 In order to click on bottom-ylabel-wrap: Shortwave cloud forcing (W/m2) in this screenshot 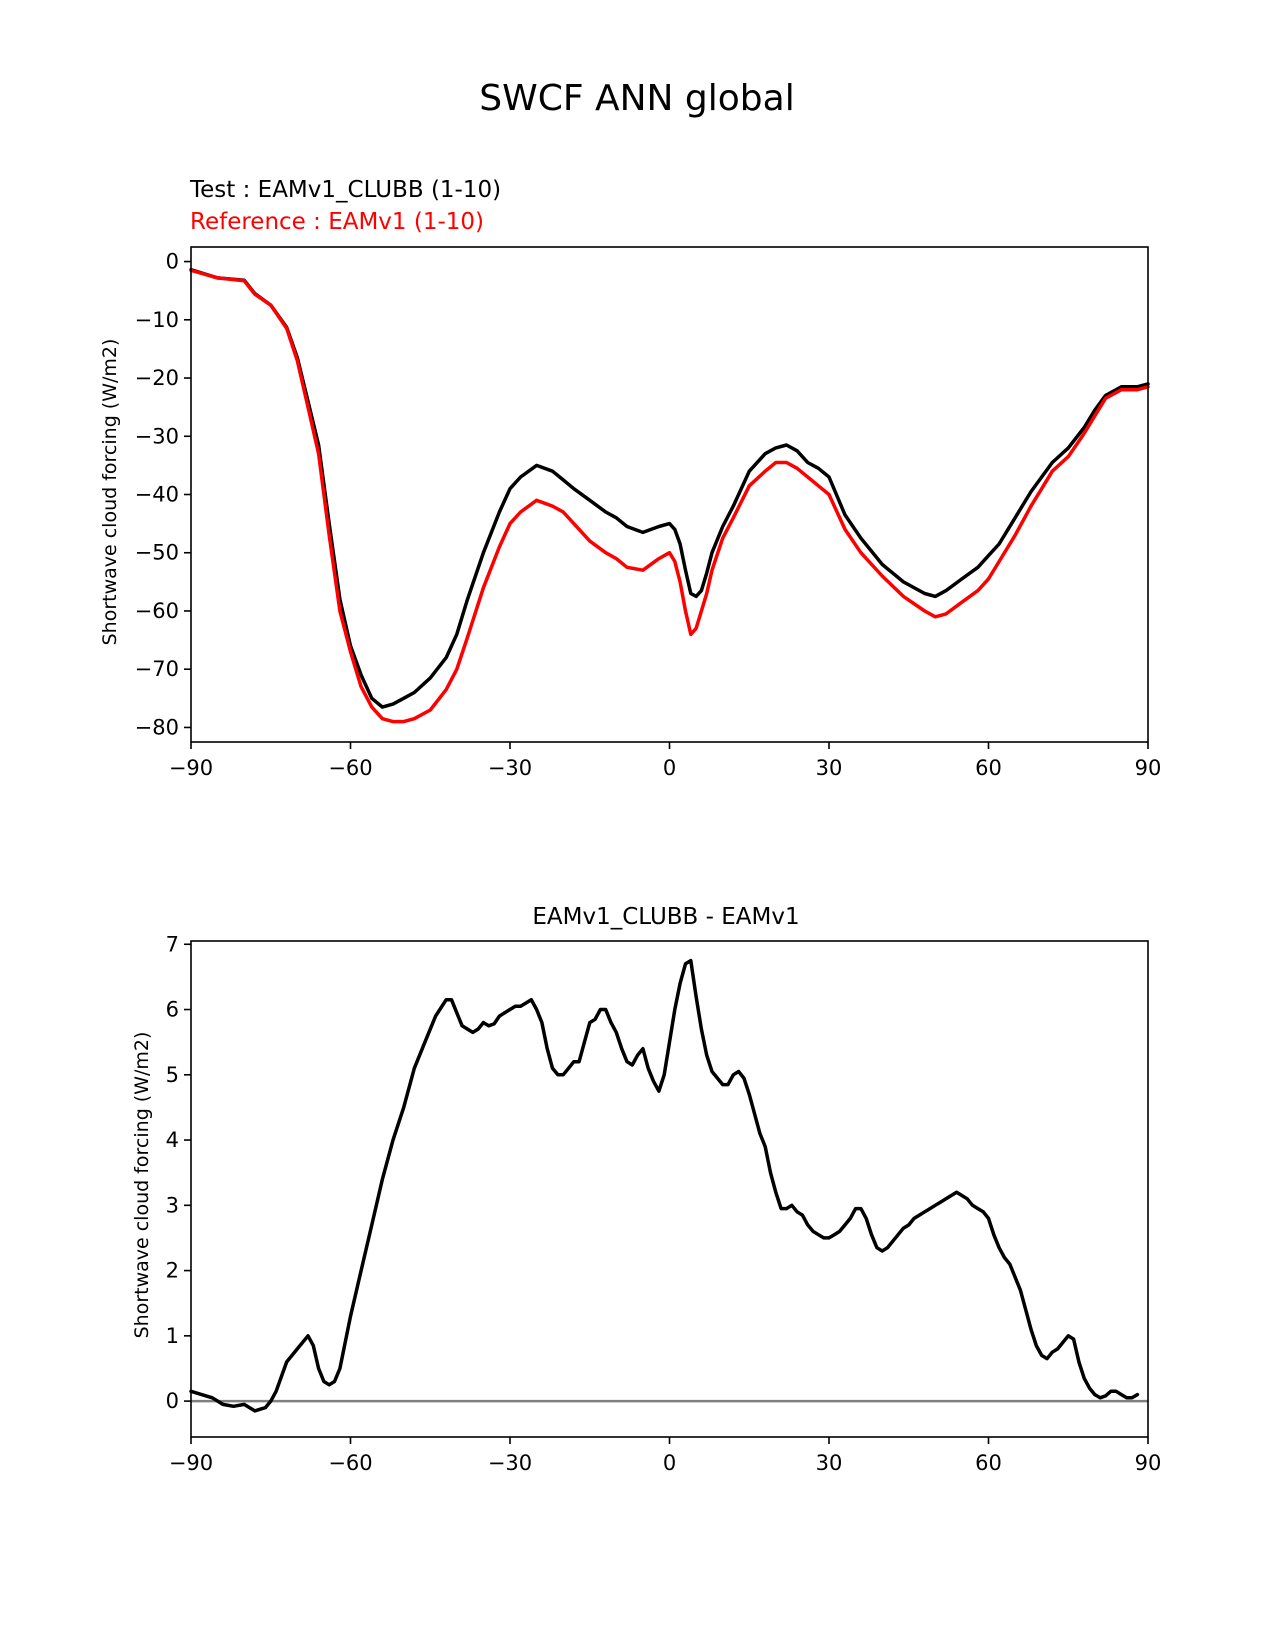, I will do `click(142, 1185)`.